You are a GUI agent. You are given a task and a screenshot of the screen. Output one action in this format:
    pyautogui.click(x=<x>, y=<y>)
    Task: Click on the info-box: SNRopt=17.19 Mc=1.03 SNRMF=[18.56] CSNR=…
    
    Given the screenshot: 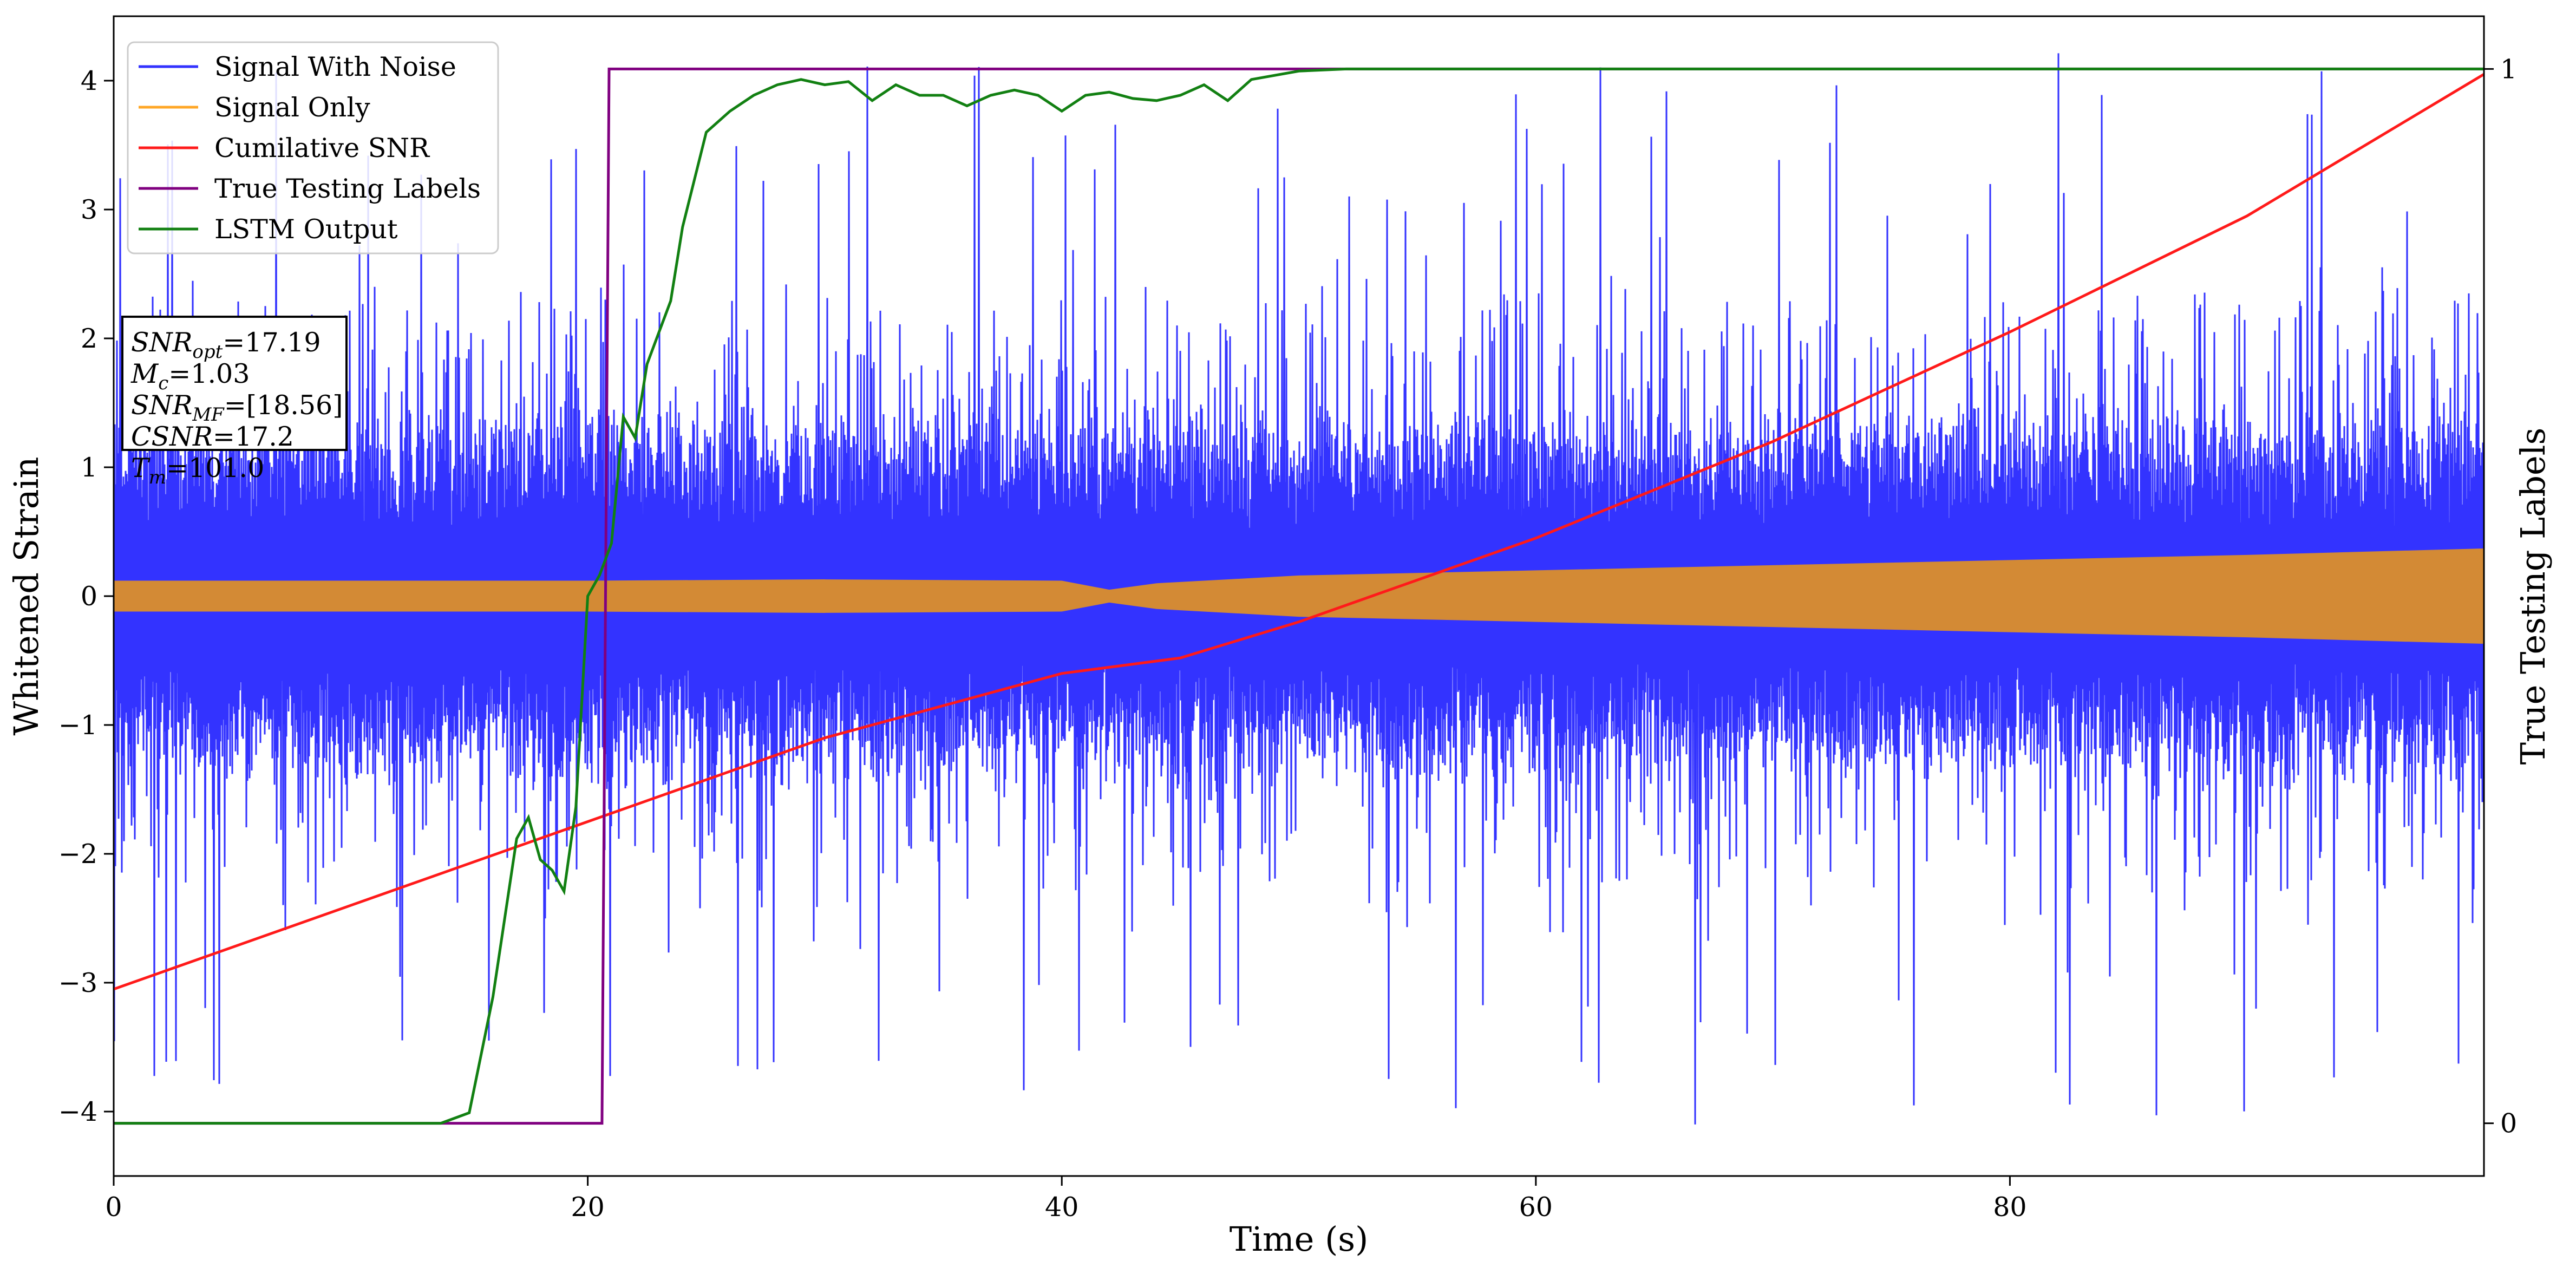 What is the action you would take?
    pyautogui.click(x=235, y=402)
    